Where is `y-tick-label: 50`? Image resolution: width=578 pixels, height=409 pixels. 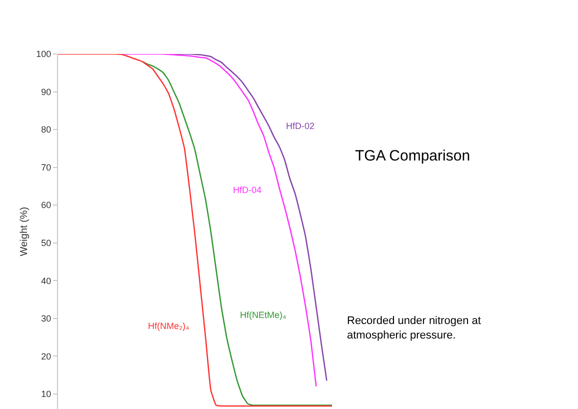 y-tick-label: 50 is located at coordinates (46, 243).